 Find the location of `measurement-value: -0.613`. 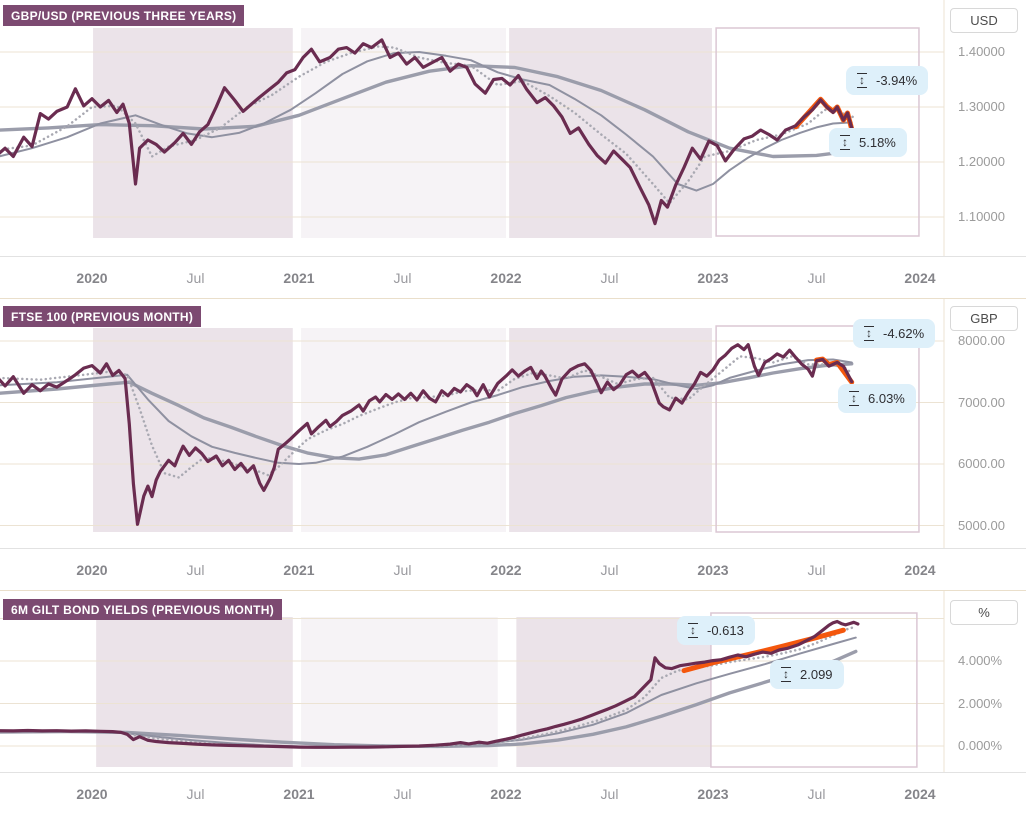

measurement-value: -0.613 is located at coordinates (725, 630).